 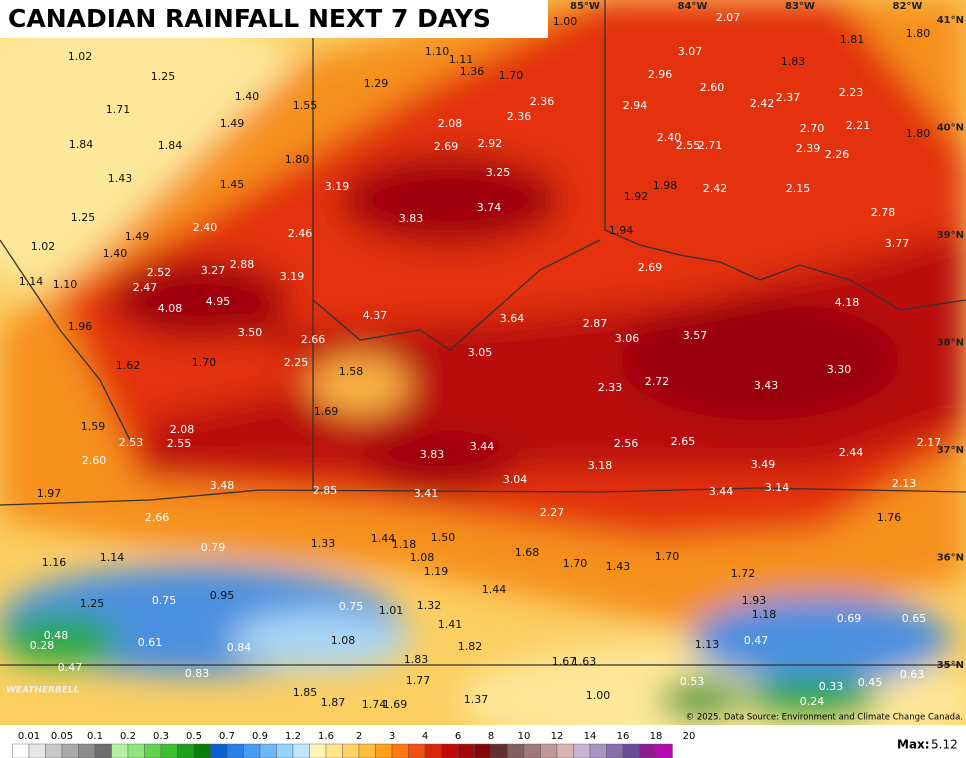 I want to click on rainfall-value: 4.37, so click(x=375, y=315).